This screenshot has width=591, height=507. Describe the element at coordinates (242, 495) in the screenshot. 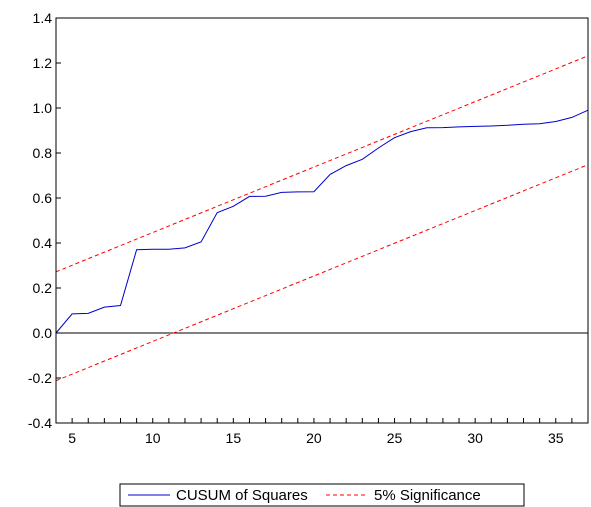

I see `legend-label-0: CUSUM of Squares` at that location.